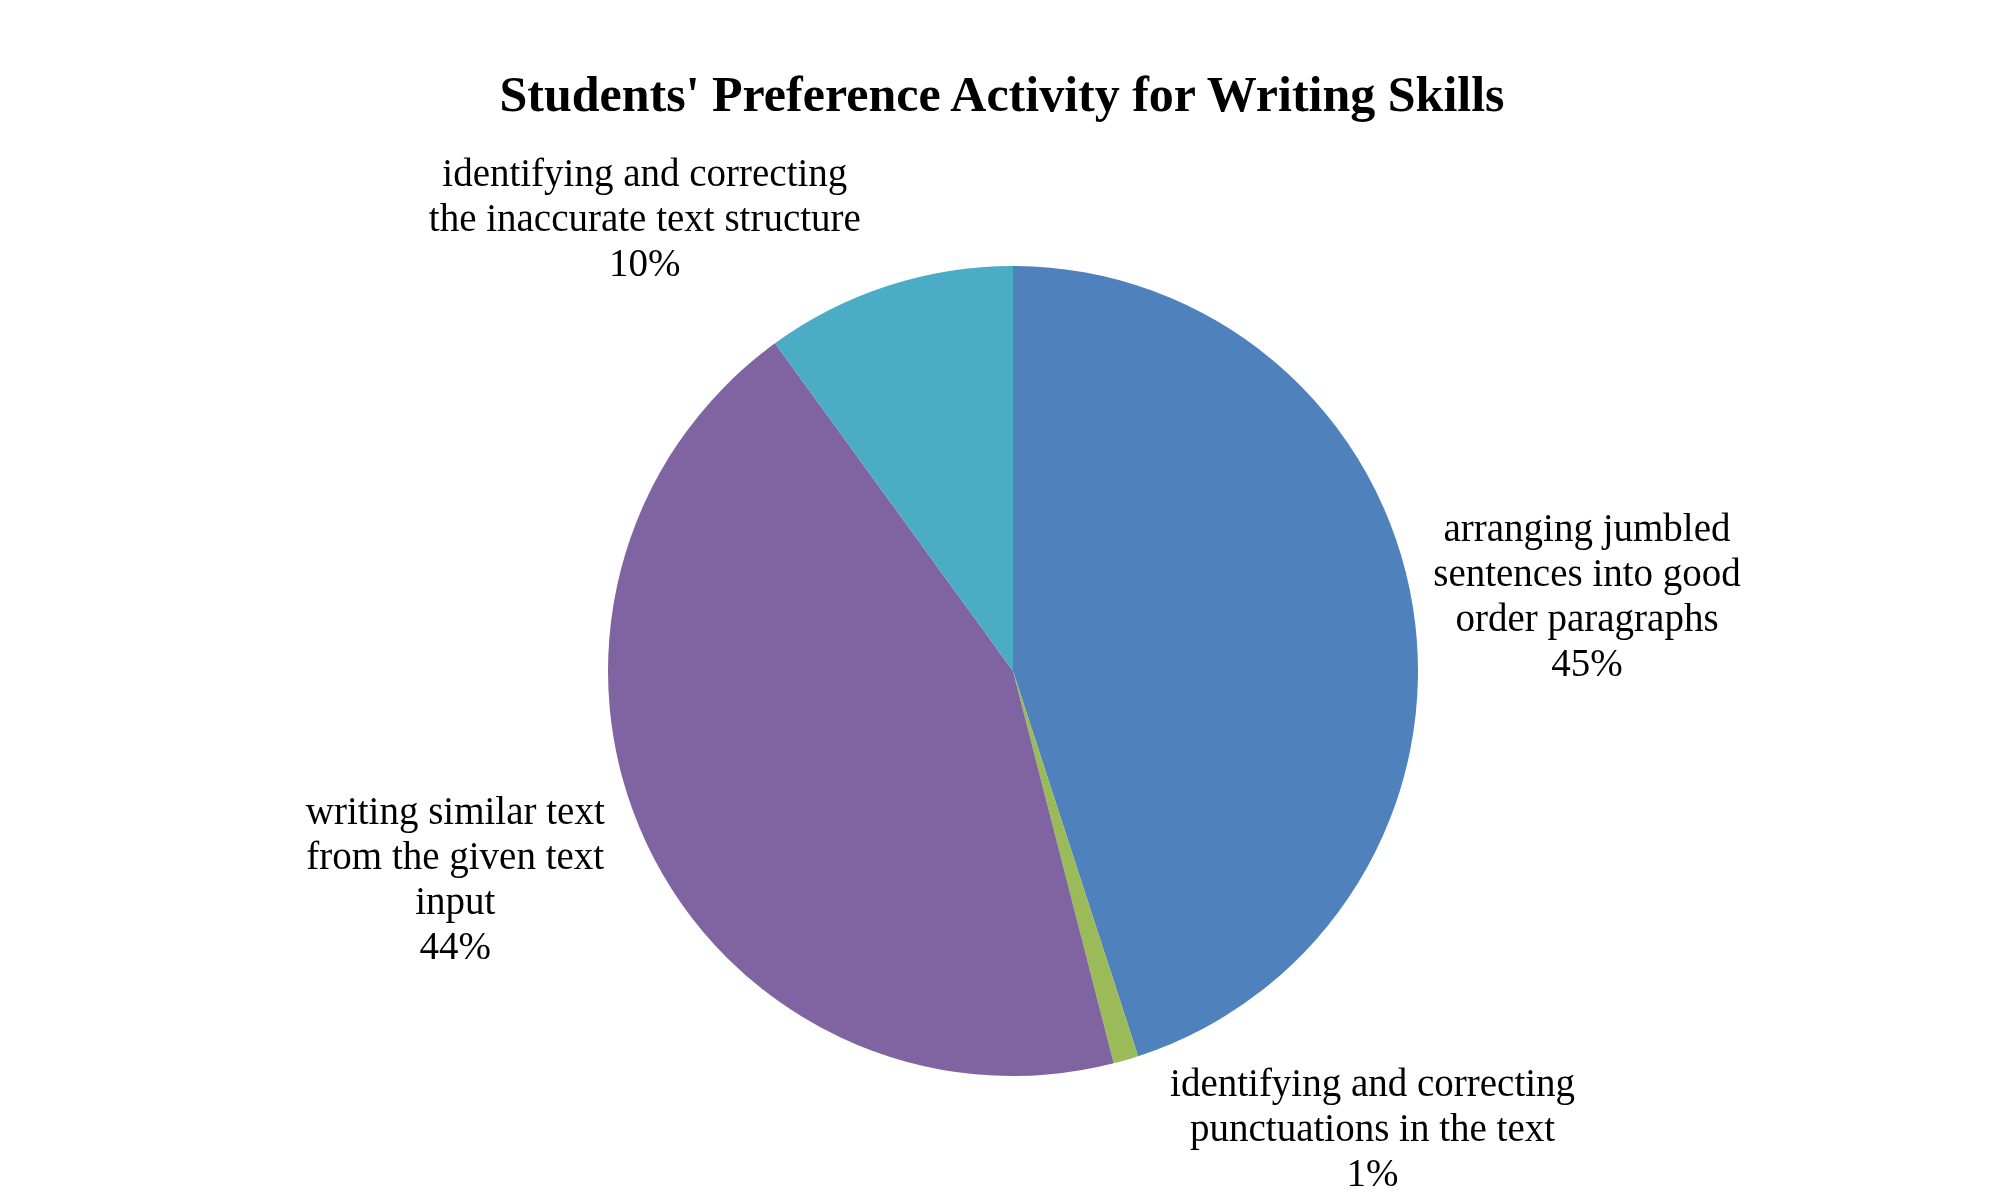  I want to click on chart-title: Students' Preference Activity for Writing Skills, so click(1002, 94).